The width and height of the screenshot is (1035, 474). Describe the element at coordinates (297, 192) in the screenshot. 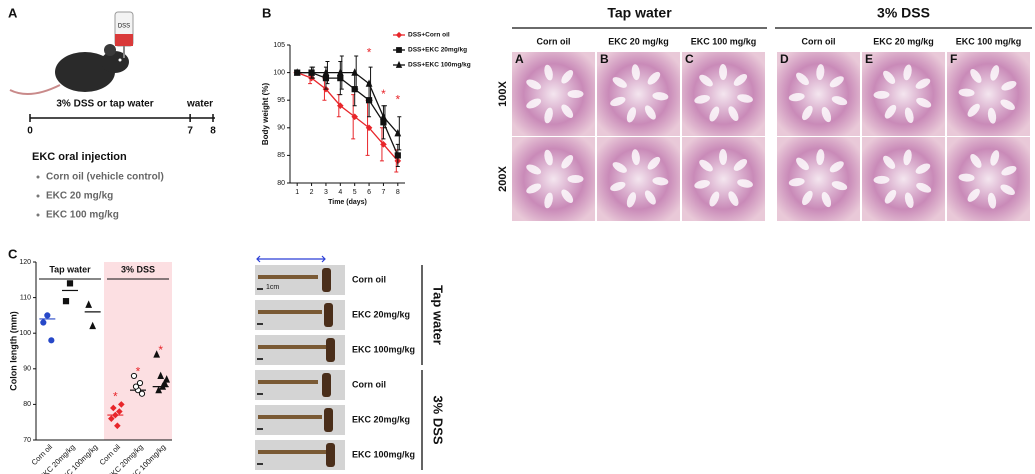

I see `x-tick-label: 1` at that location.